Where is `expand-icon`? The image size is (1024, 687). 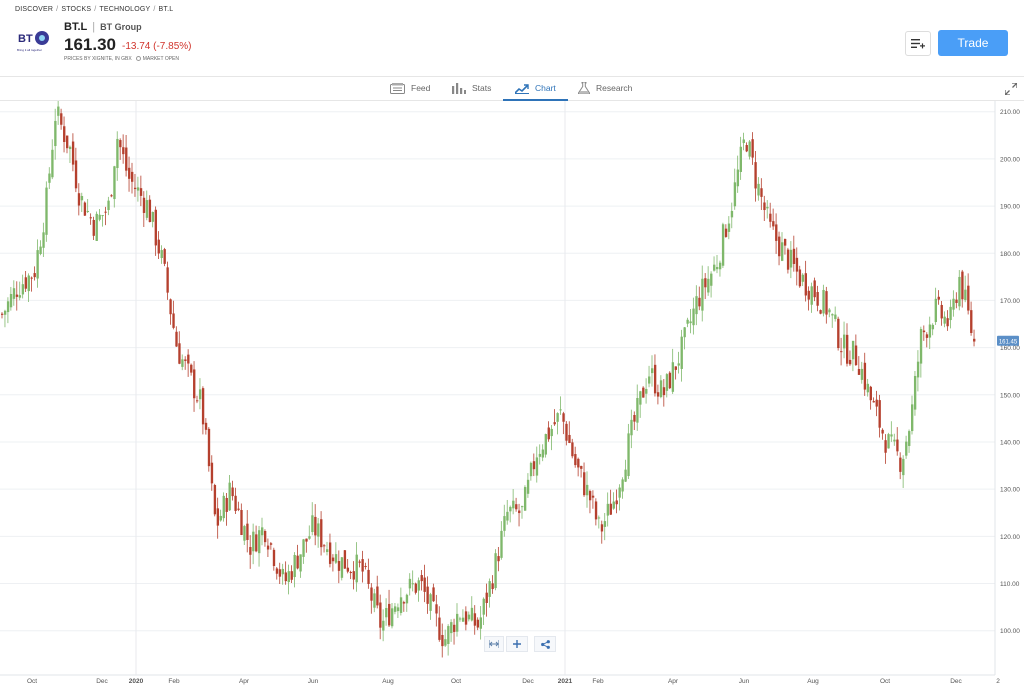
expand-icon is located at coordinates (1011, 89).